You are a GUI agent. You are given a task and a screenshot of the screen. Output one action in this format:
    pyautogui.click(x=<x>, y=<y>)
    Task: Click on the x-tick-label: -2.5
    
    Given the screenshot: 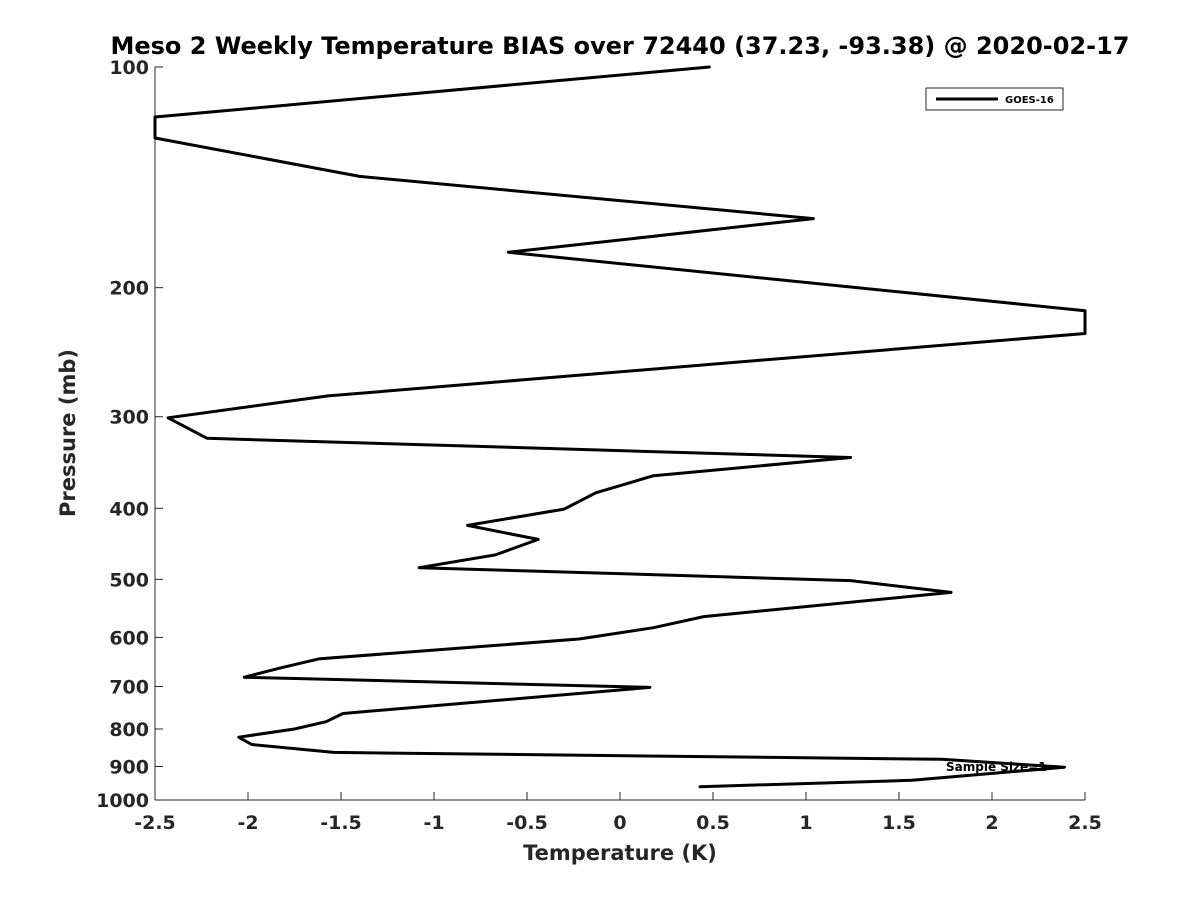 What is the action you would take?
    pyautogui.click(x=155, y=823)
    